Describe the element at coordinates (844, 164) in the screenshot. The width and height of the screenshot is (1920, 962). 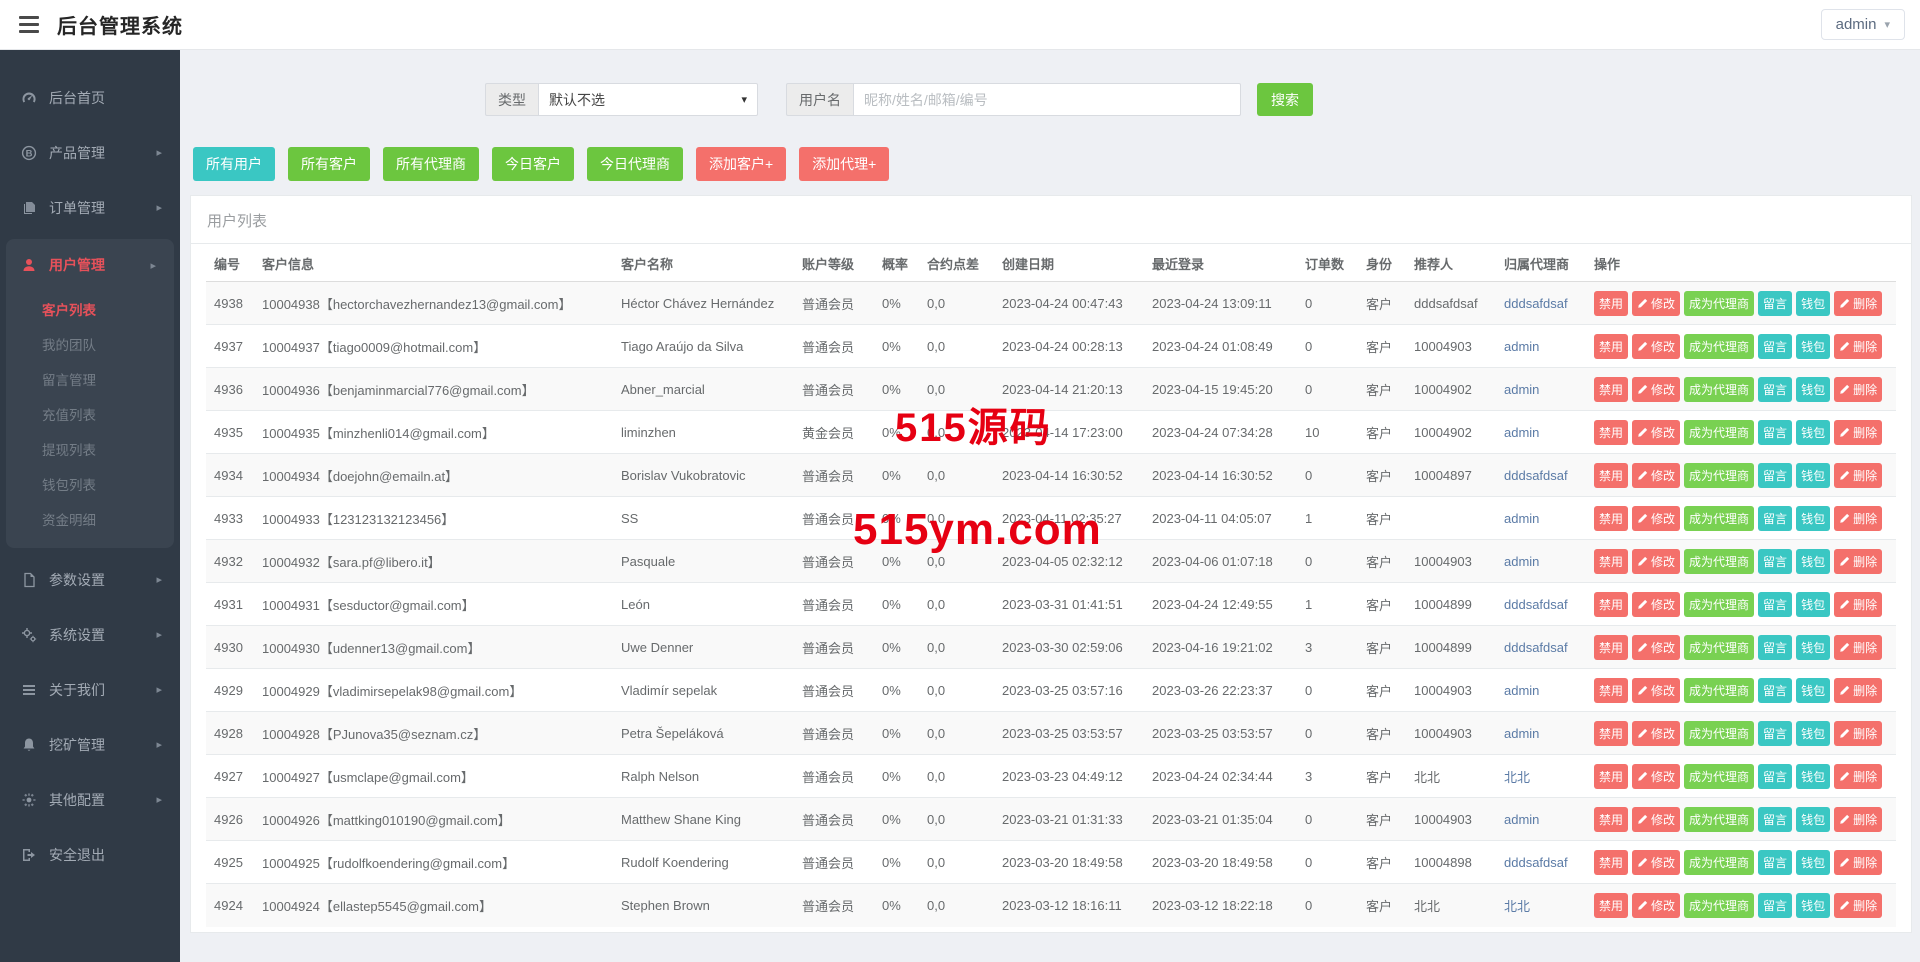
I see `add-agent-button: 添加代理+` at that location.